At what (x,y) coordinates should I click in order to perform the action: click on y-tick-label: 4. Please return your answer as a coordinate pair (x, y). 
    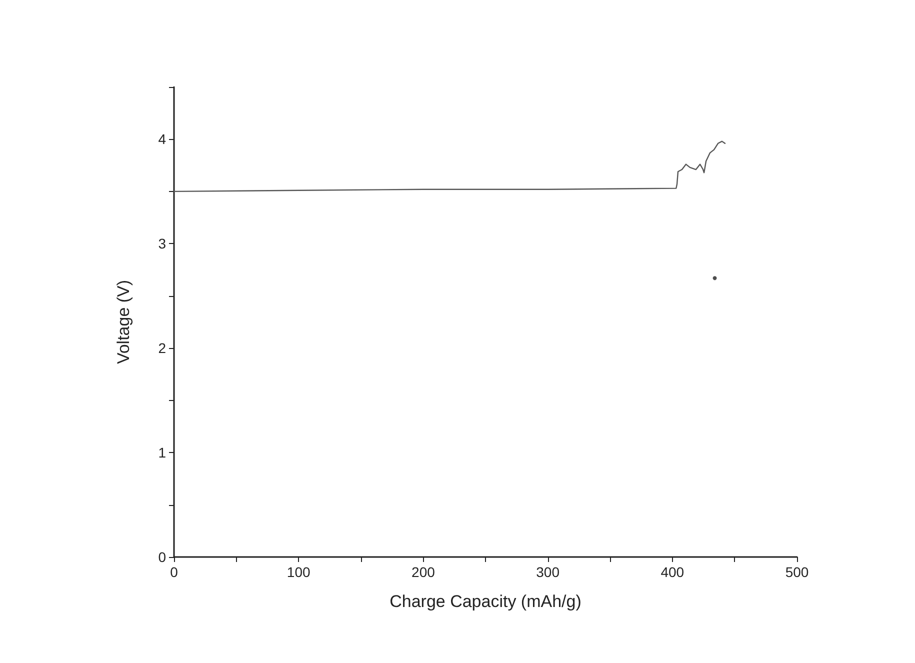
    Looking at the image, I should click on (162, 139).